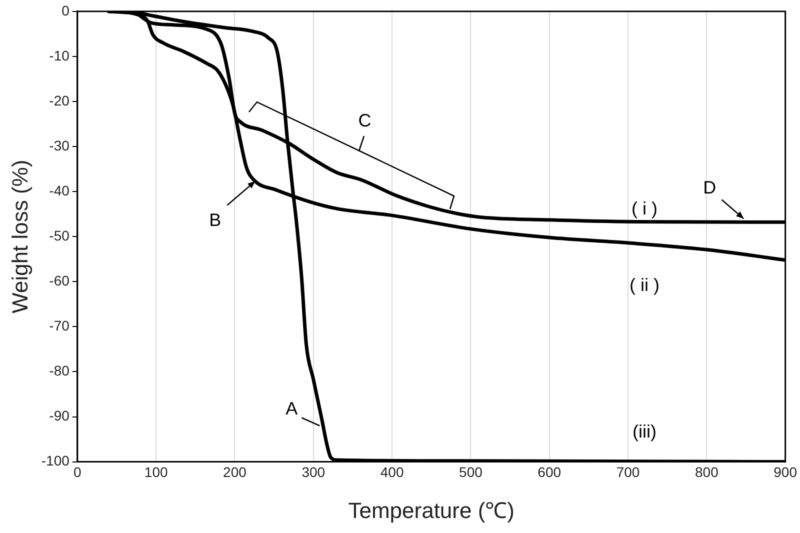  I want to click on x-tick-label: 500, so click(471, 472).